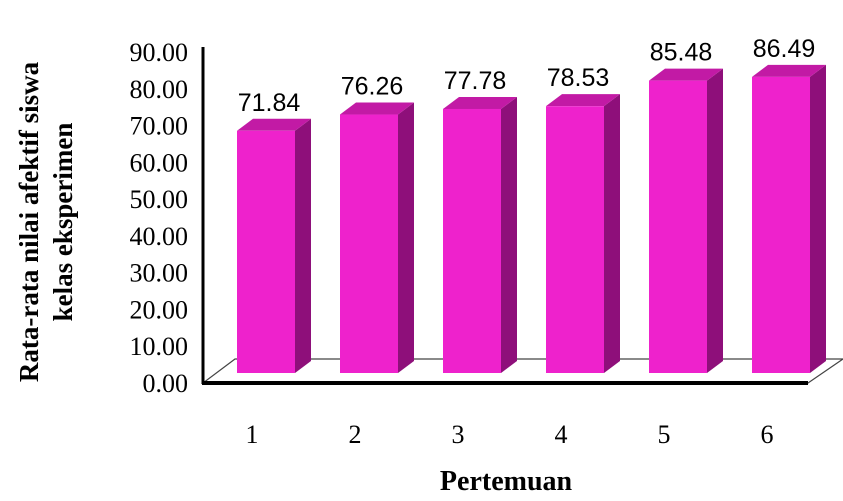 The image size is (843, 501). Describe the element at coordinates (681, 53) in the screenshot. I see `data-label: 85.48` at that location.